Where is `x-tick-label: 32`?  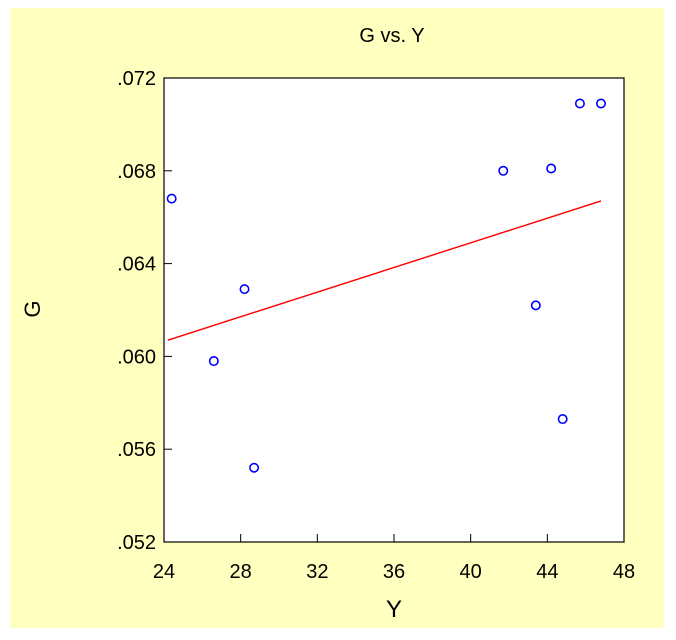
x-tick-label: 32 is located at coordinates (317, 572).